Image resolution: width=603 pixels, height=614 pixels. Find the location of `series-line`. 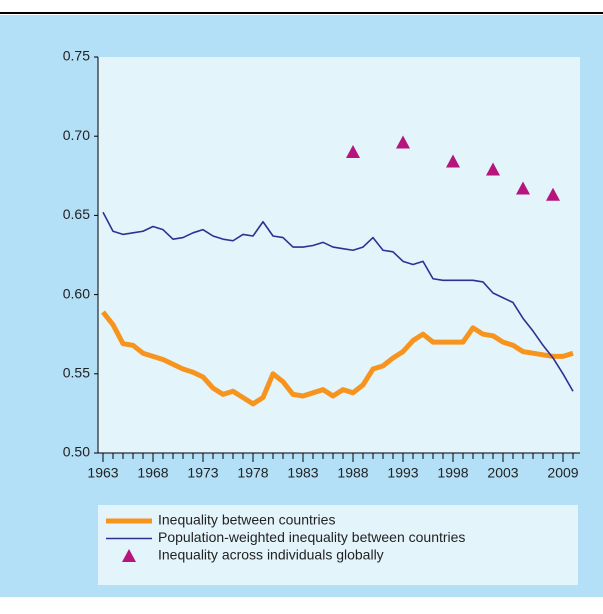

series-line is located at coordinates (337, 358).